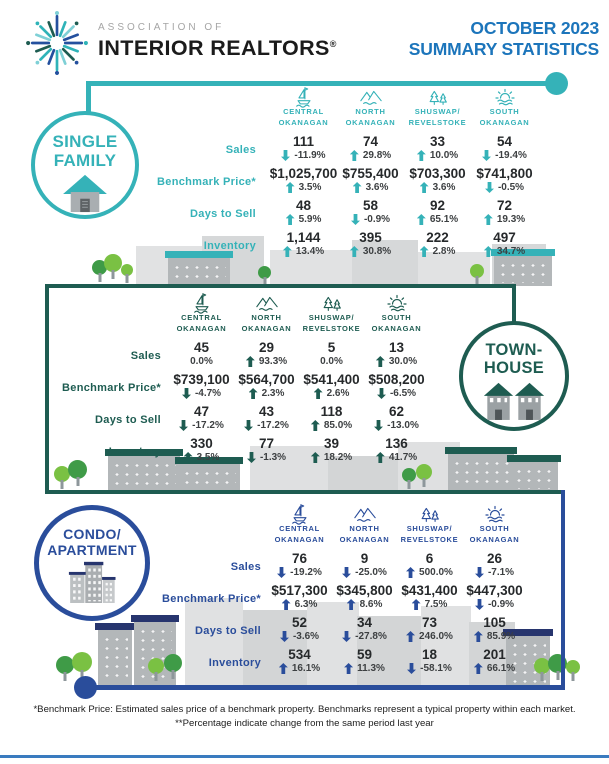  I want to click on change-percent: -0.5%, so click(511, 187).